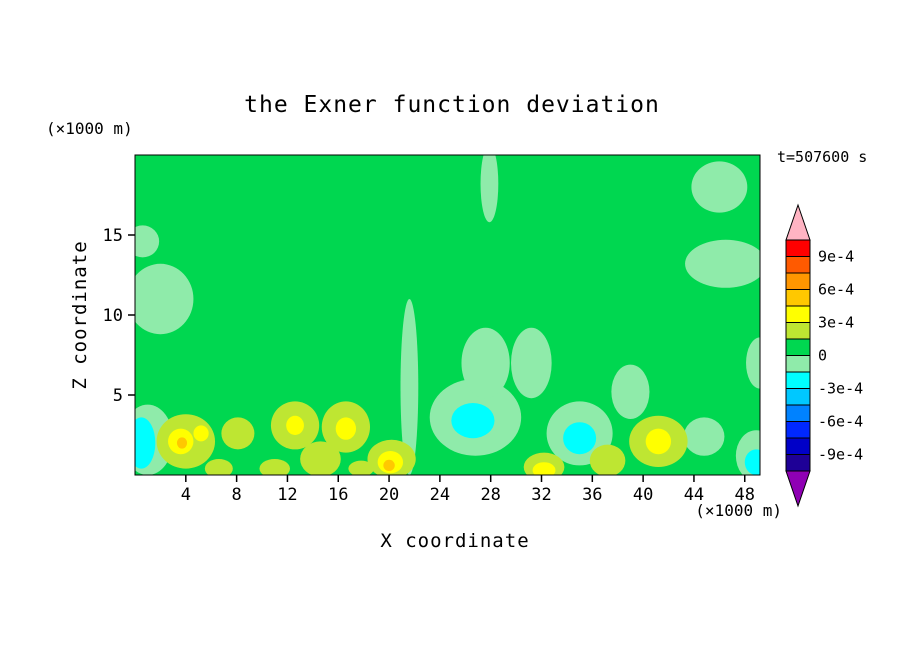 The height and width of the screenshot is (654, 904). What do you see at coordinates (113, 316) in the screenshot?
I see `y-tick-label: 10` at bounding box center [113, 316].